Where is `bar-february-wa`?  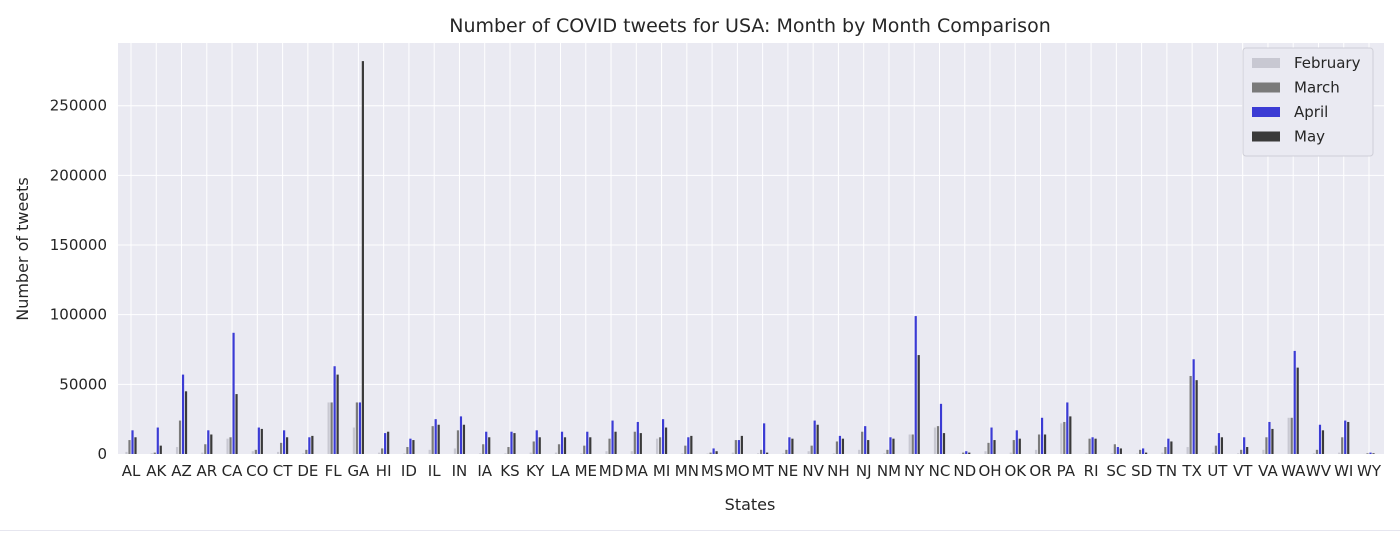 bar-february-wa is located at coordinates (1288, 435).